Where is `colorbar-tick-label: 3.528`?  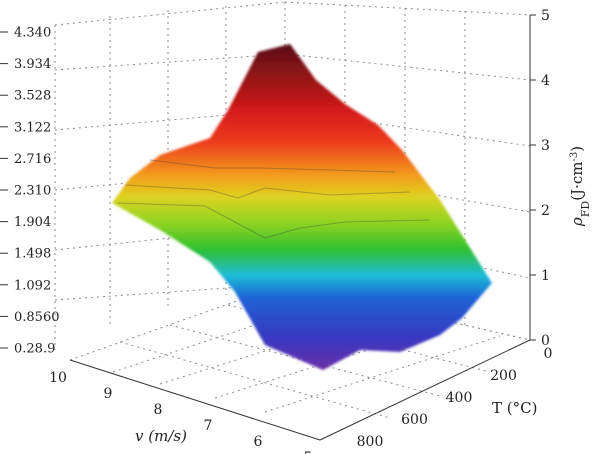 colorbar-tick-label: 3.528 is located at coordinates (32, 96).